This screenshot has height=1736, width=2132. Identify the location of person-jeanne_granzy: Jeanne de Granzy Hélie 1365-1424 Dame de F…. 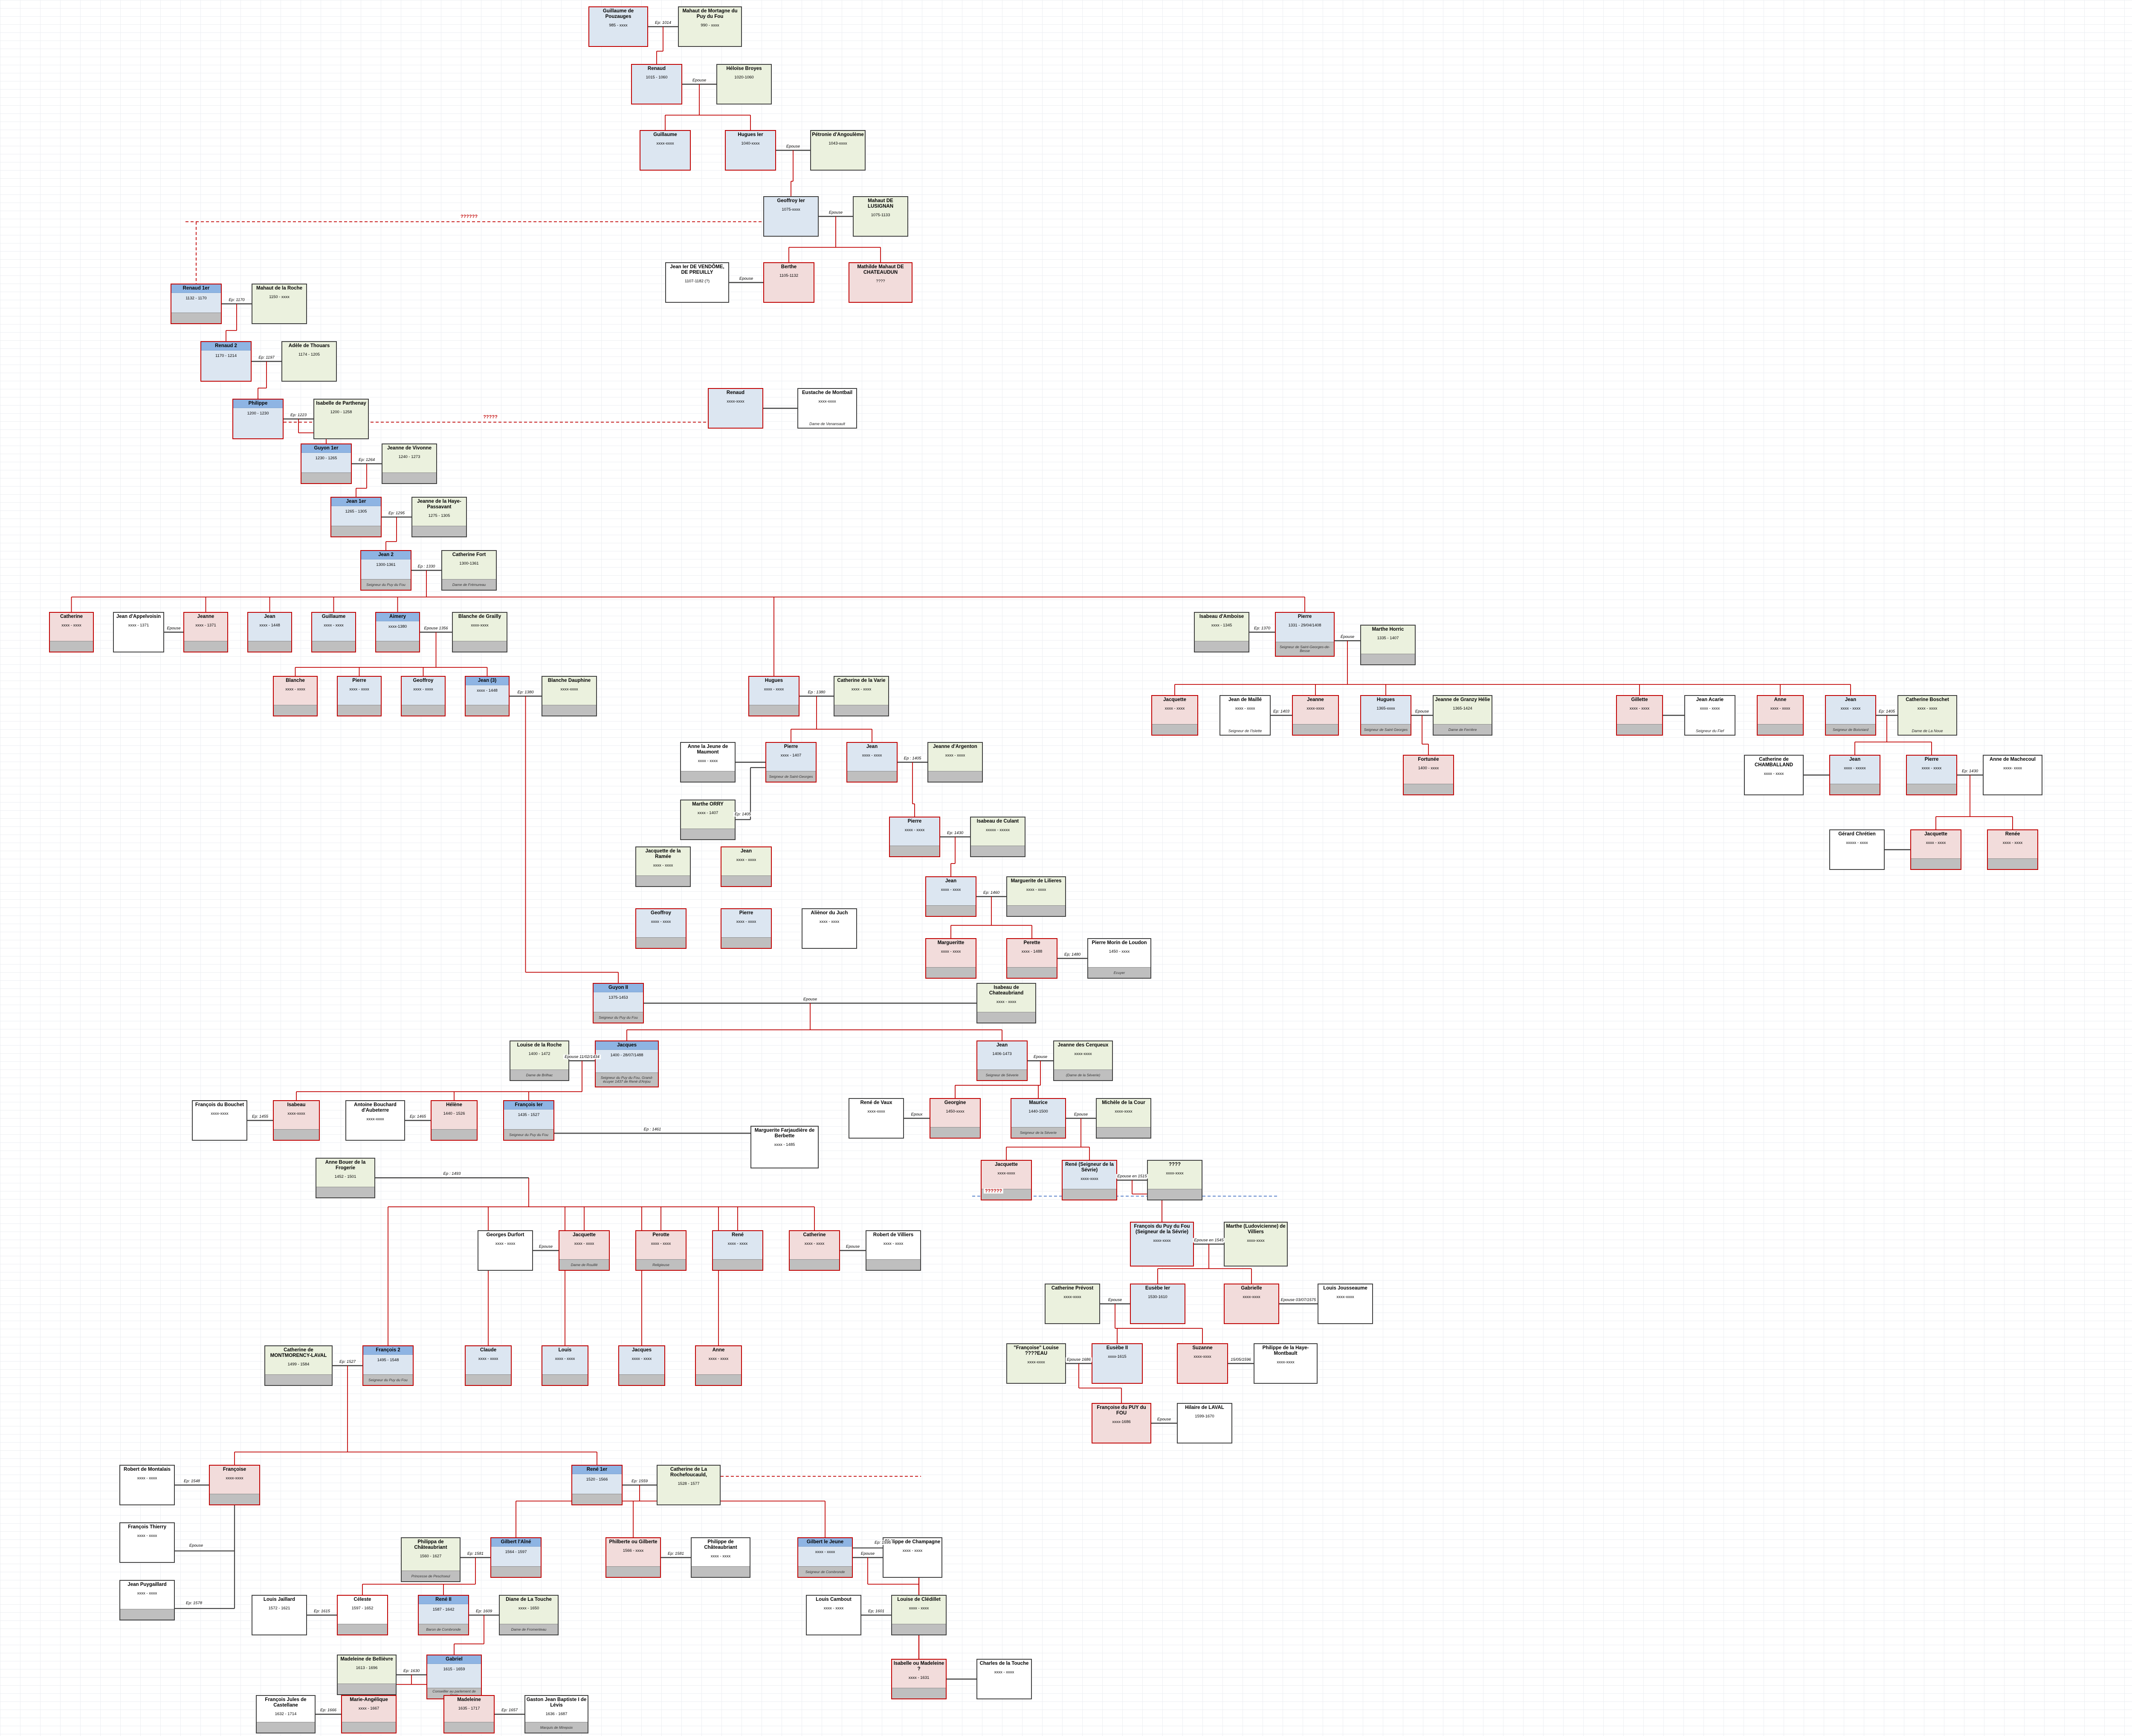
(1462, 715).